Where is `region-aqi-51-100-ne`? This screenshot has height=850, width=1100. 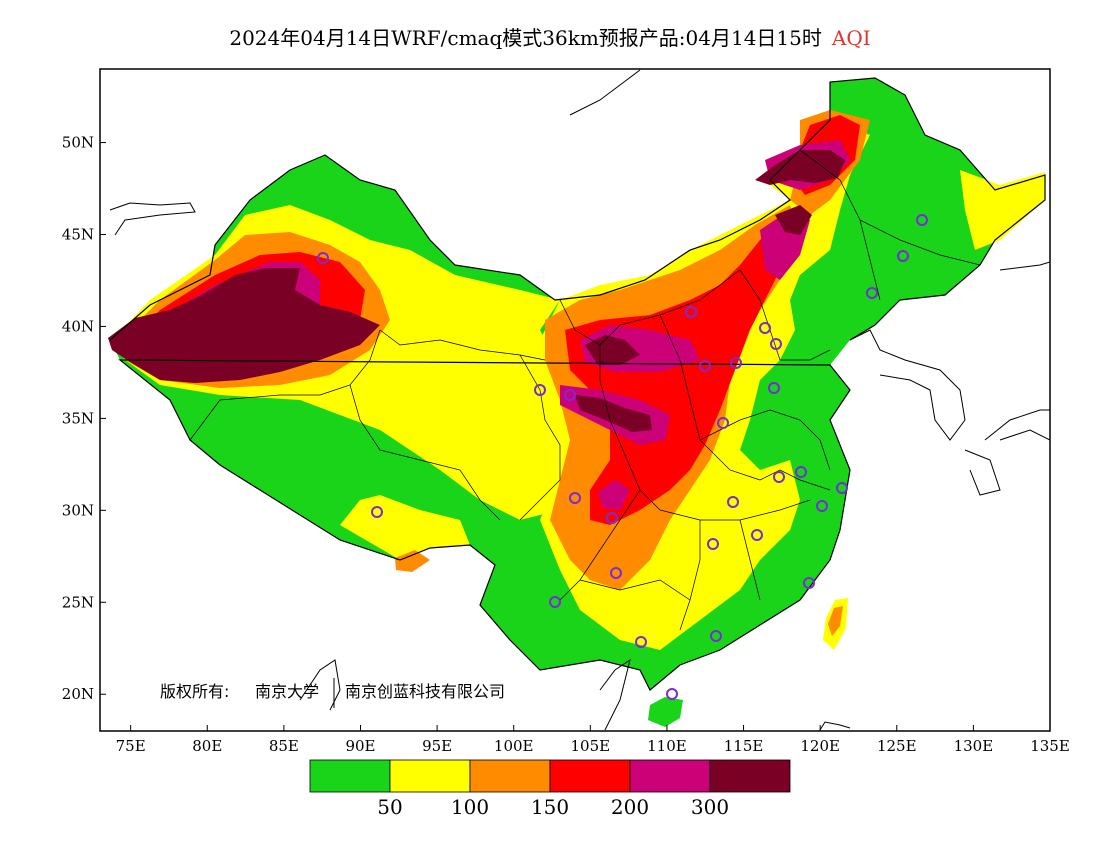
region-aqi-51-100-ne is located at coordinates (1002, 210).